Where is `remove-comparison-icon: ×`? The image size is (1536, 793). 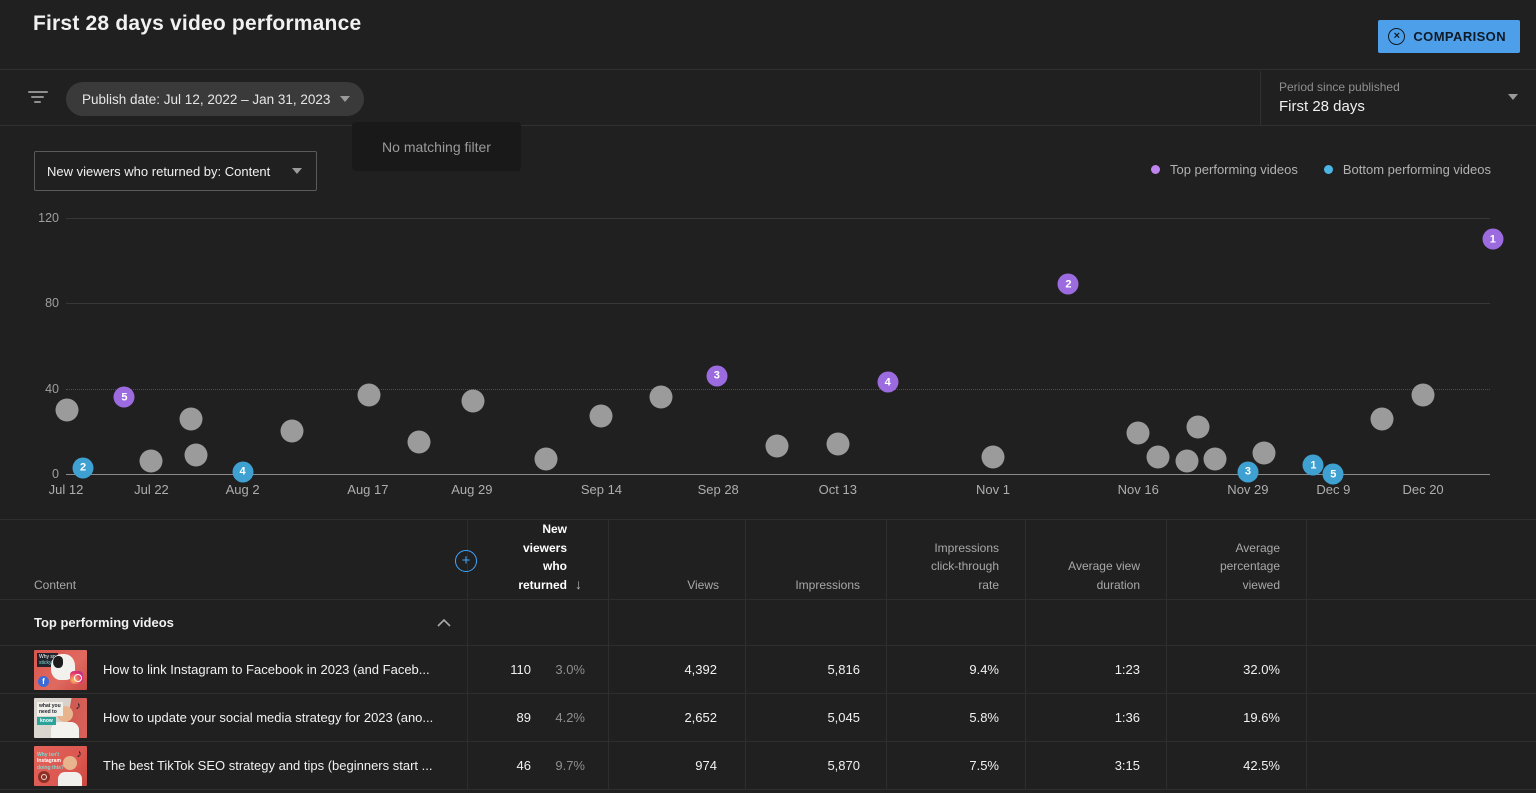 remove-comparison-icon: × is located at coordinates (1397, 36).